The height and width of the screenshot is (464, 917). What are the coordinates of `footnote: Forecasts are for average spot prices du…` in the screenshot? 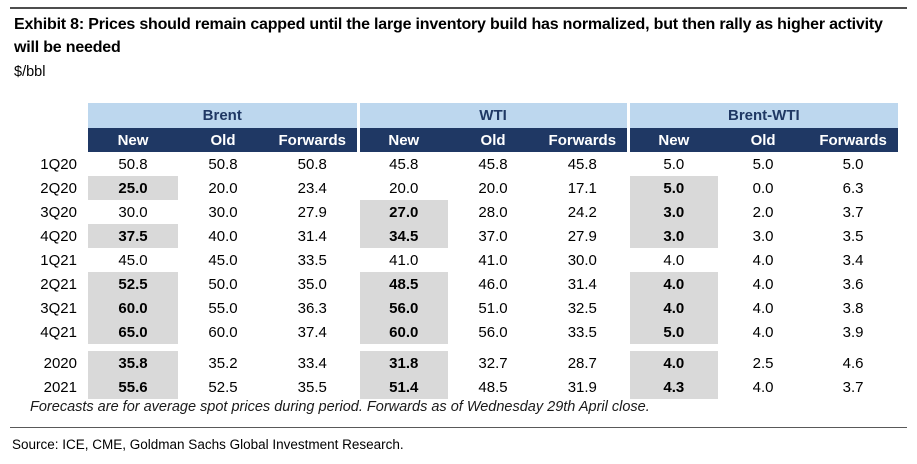 It's located at (340, 407).